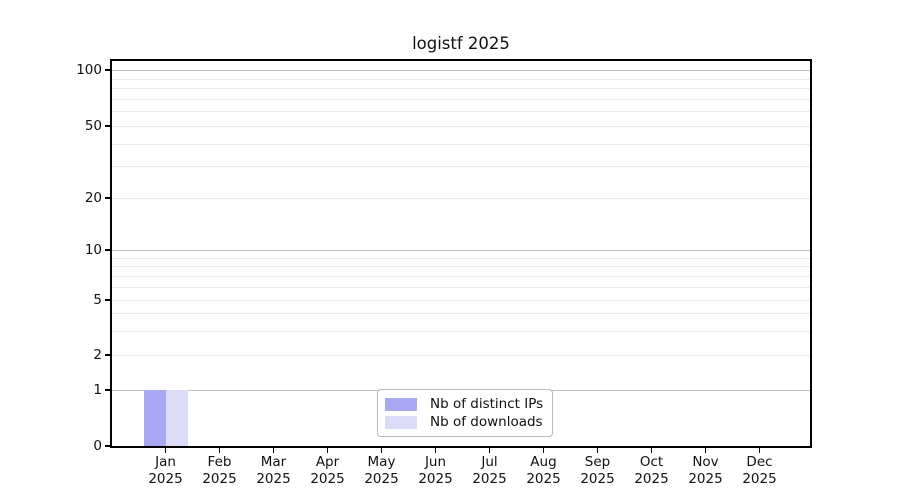 This screenshot has height=500, width=900. I want to click on legend-item-distinct-ips: Nb of distinct IPs, so click(464, 404).